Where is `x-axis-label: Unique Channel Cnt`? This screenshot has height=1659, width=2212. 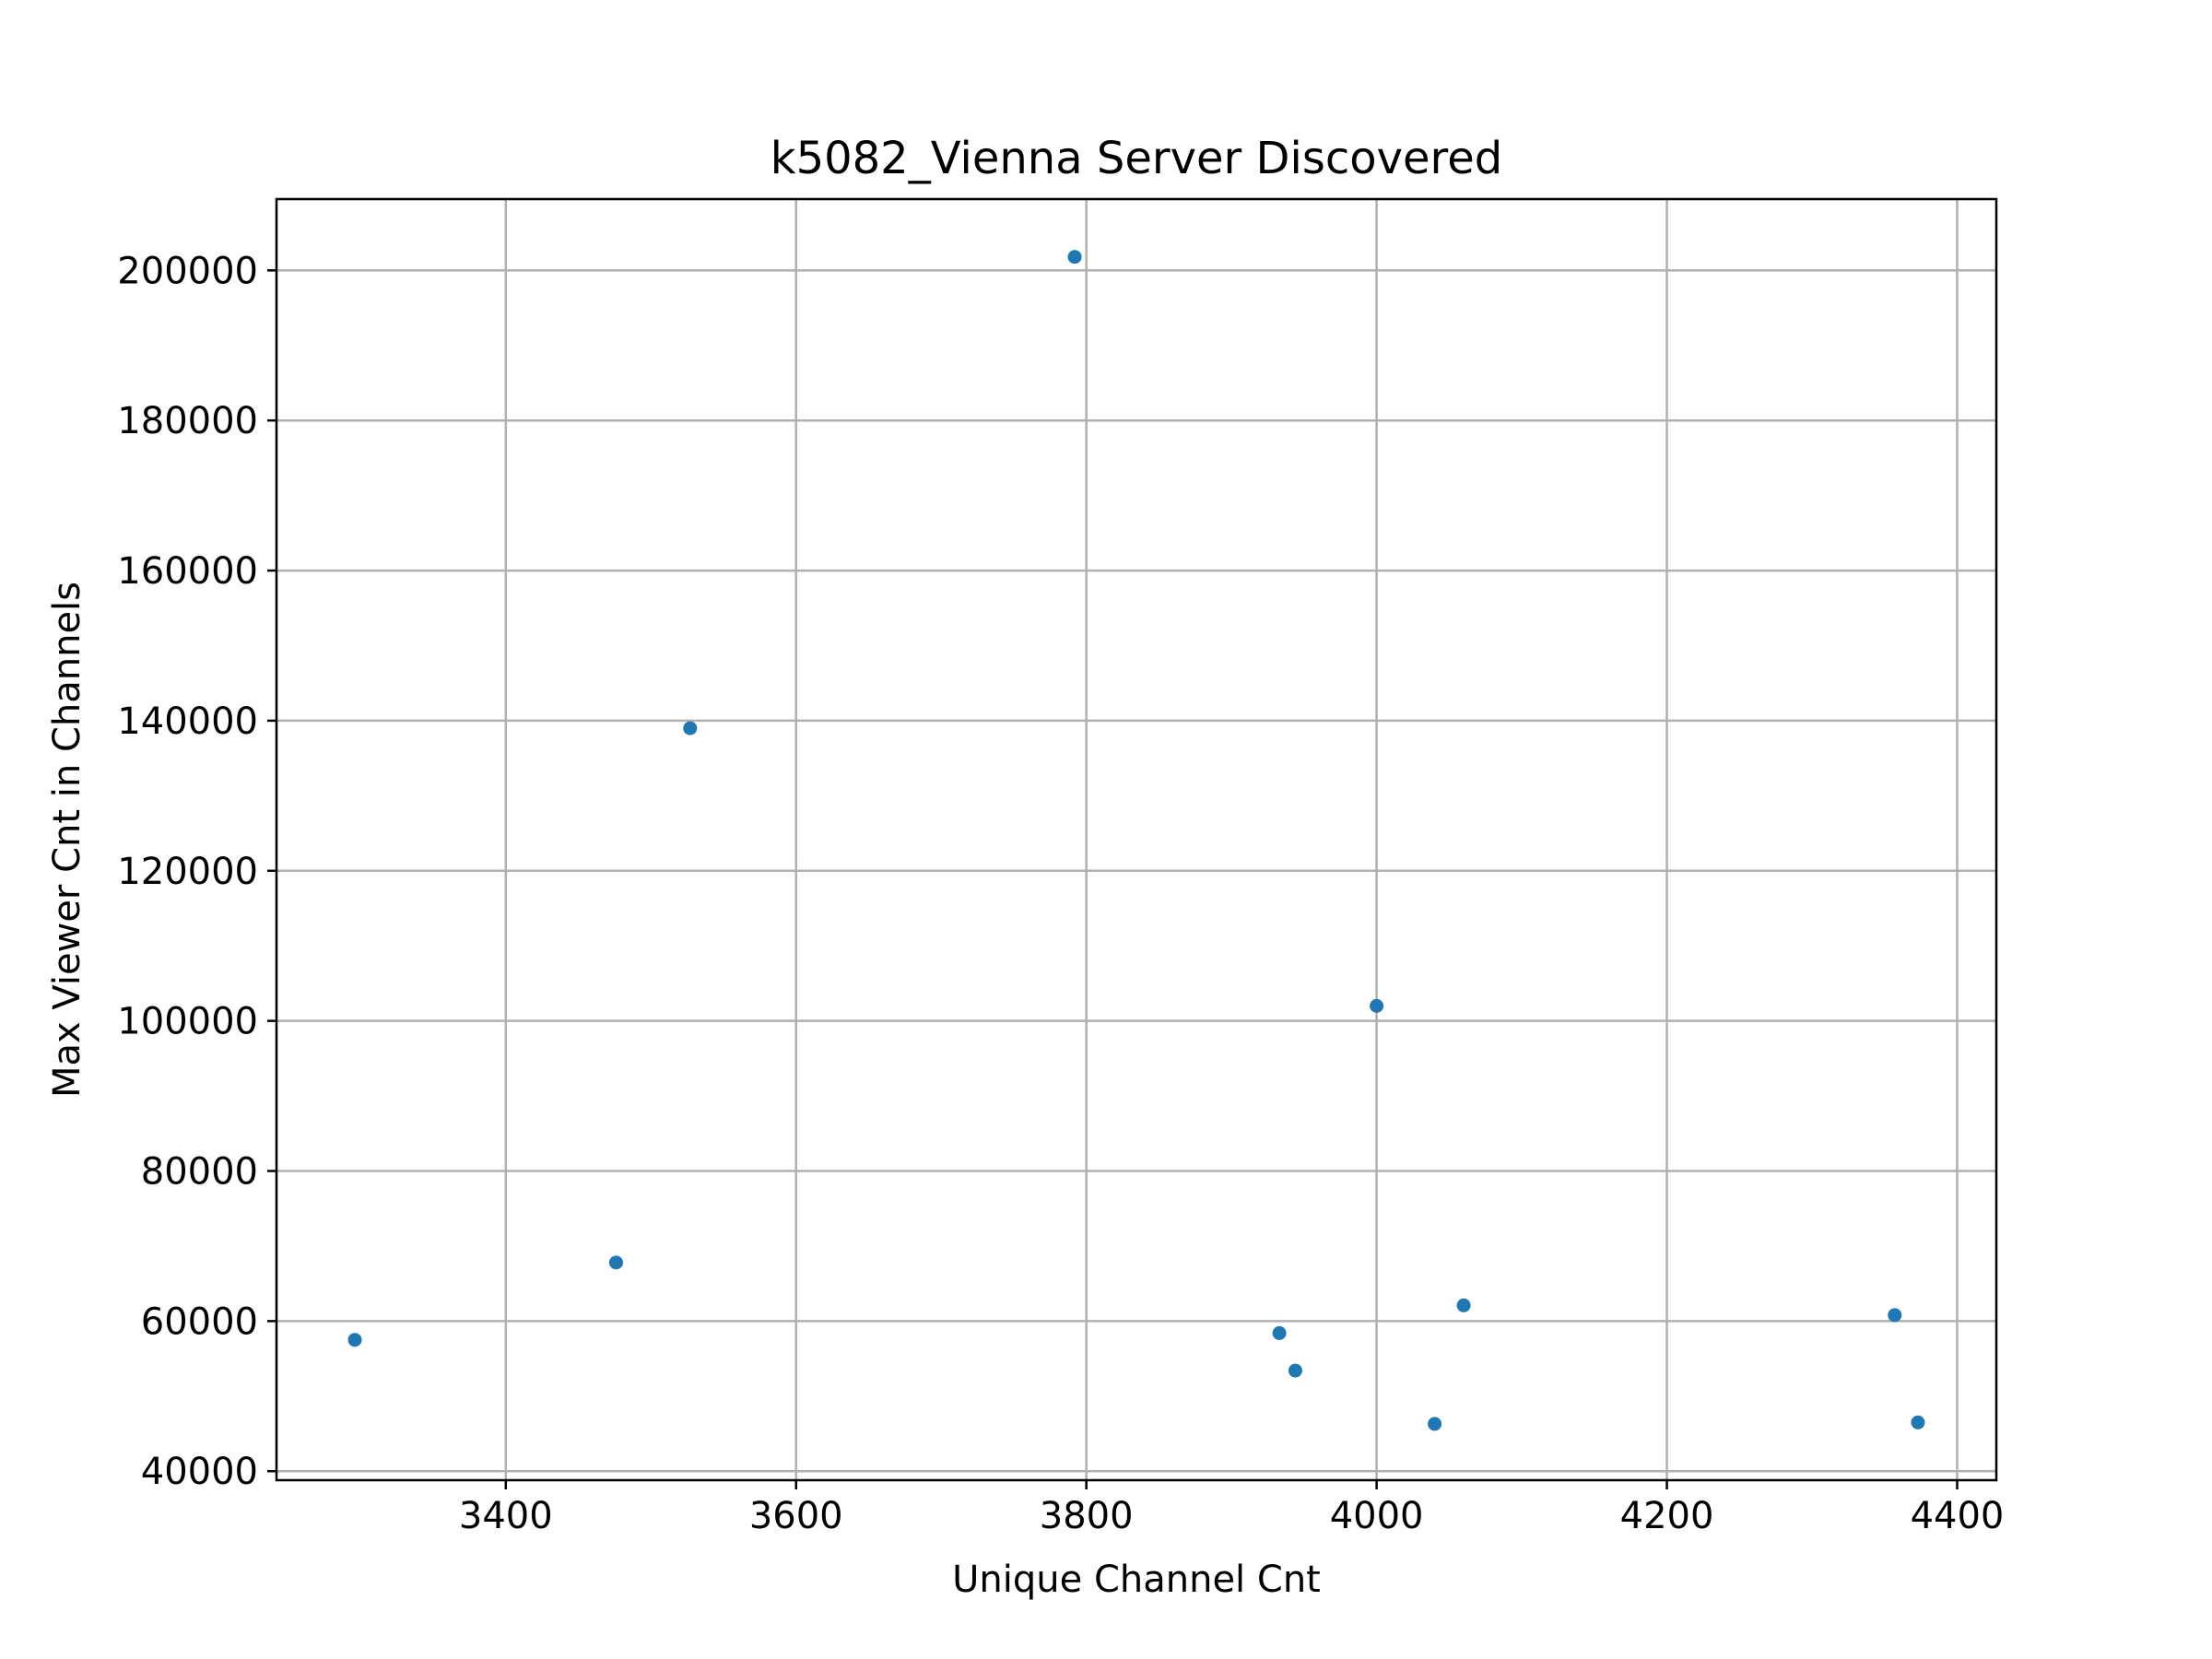
x-axis-label: Unique Channel Cnt is located at coordinates (1136, 1580).